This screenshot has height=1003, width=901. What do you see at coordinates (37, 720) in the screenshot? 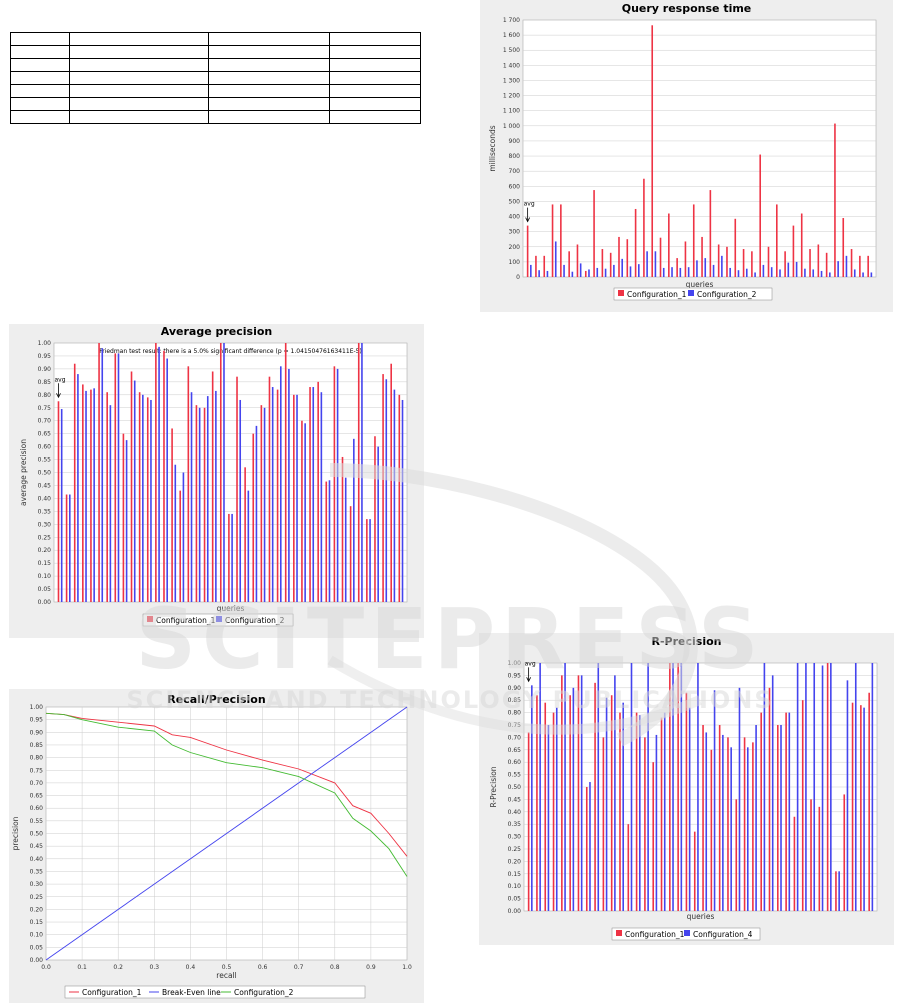
I see `y-tick-label: 0.95` at bounding box center [37, 720].